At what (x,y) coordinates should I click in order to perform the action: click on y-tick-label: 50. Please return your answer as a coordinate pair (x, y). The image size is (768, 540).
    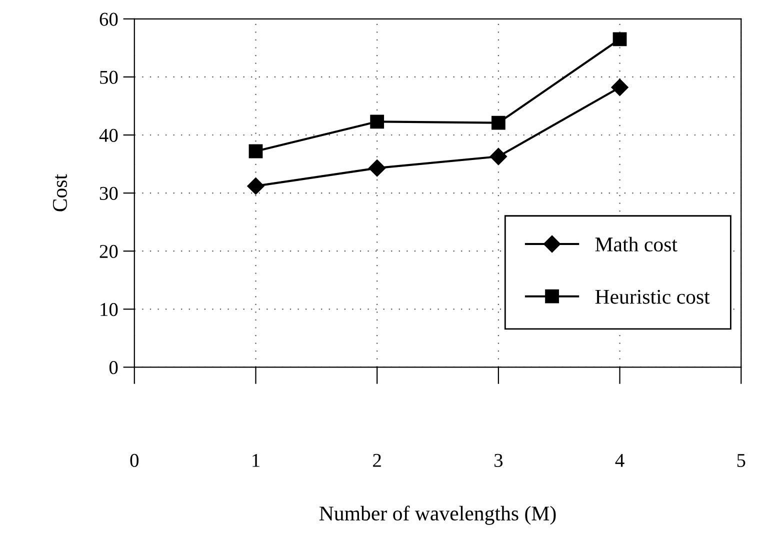
    Looking at the image, I should click on (109, 77).